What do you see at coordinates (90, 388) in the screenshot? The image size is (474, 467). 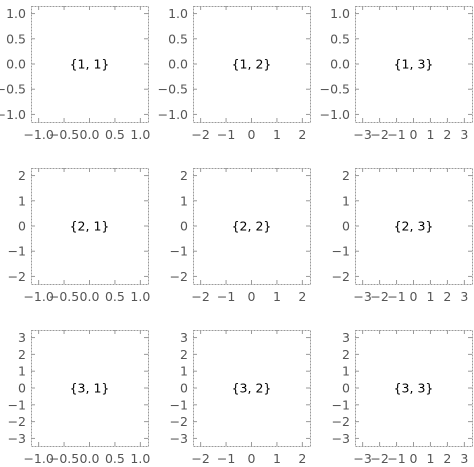 I see `panel-label: {3, 1}` at bounding box center [90, 388].